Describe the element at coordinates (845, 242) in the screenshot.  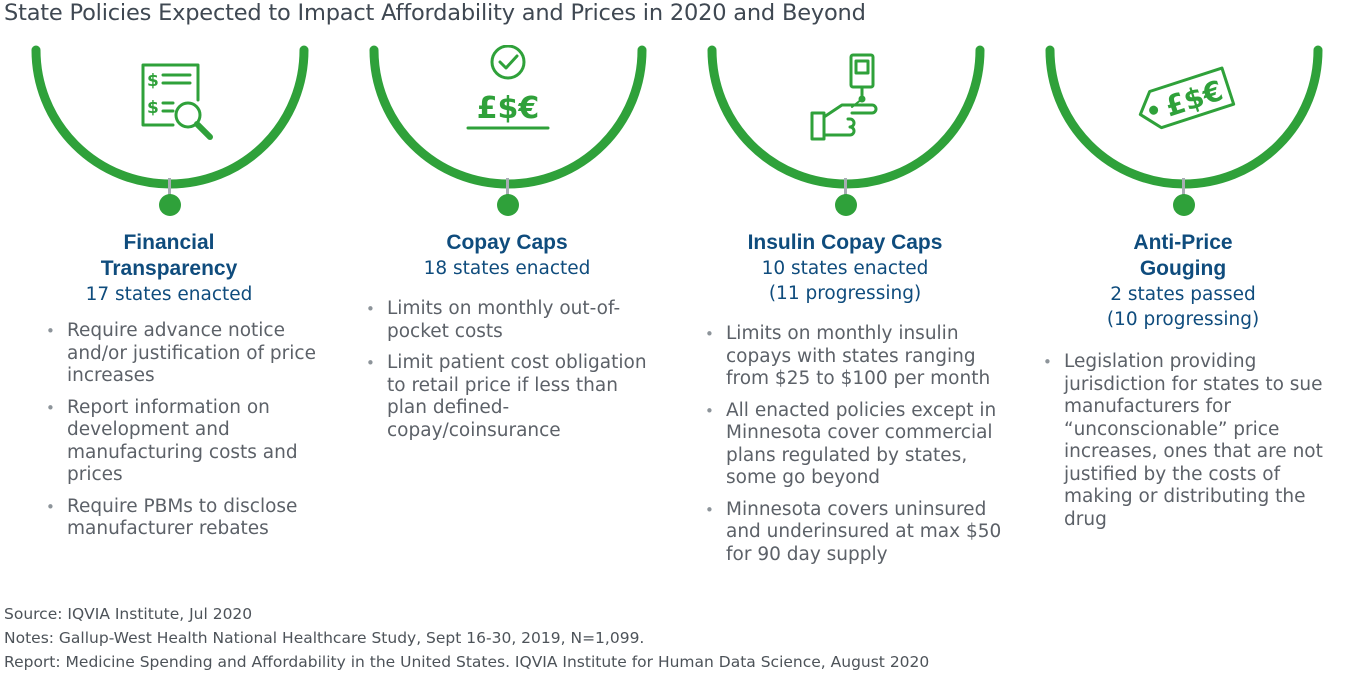
I see `policy-name: Insulin Copay Caps` at that location.